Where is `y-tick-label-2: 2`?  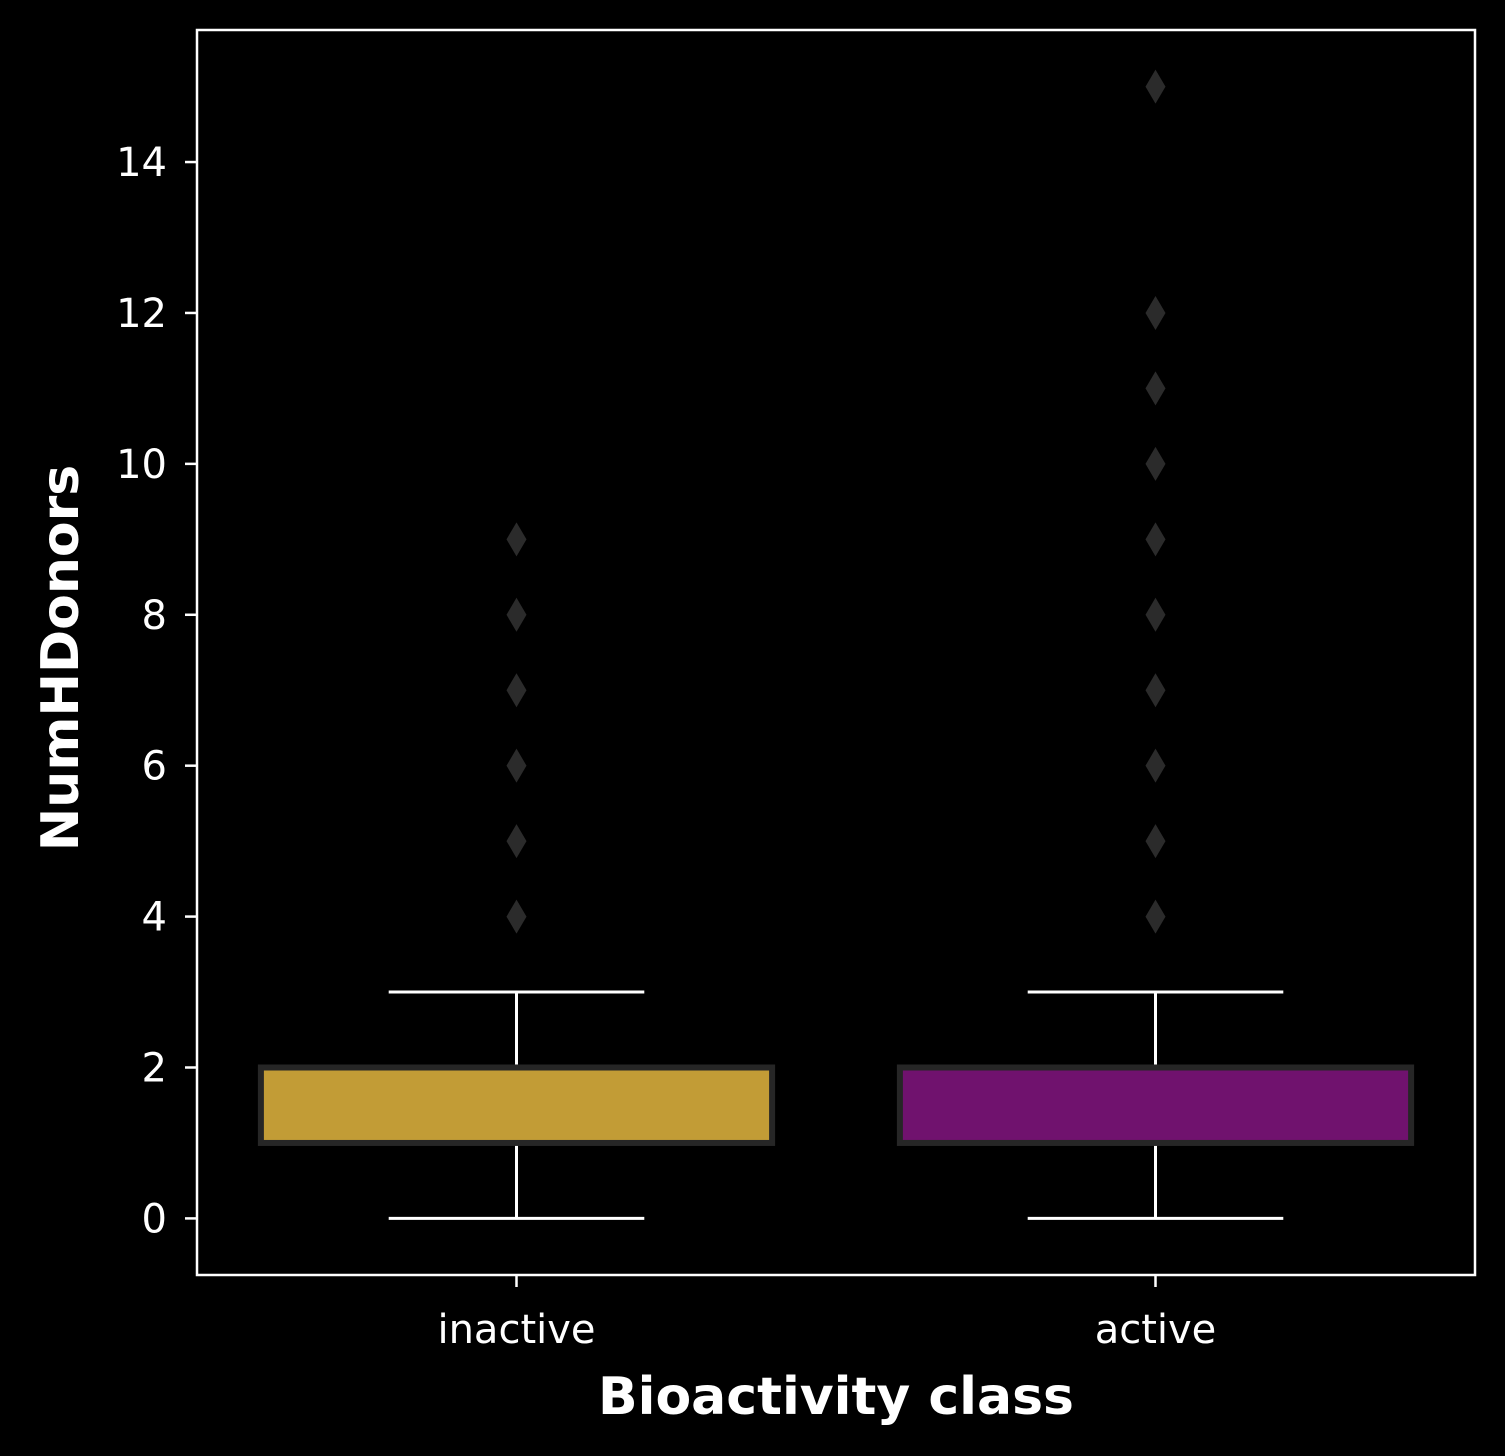
y-tick-label-2: 2 is located at coordinates (154, 1069).